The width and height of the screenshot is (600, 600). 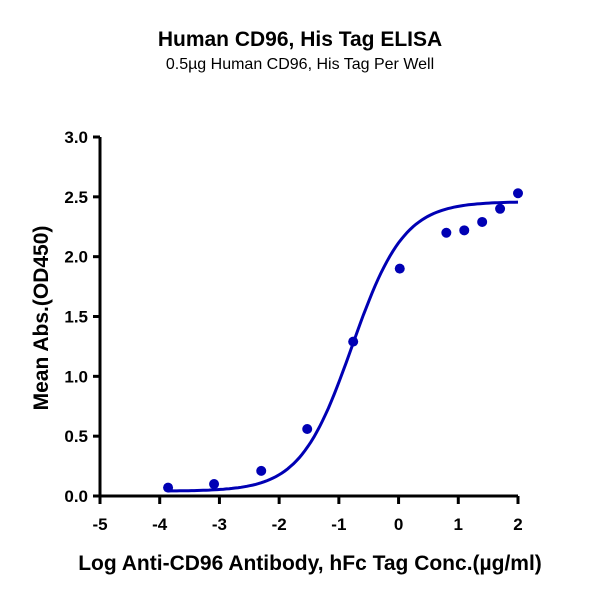 What do you see at coordinates (76, 496) in the screenshot?
I see `y-tick-label: 0.0` at bounding box center [76, 496].